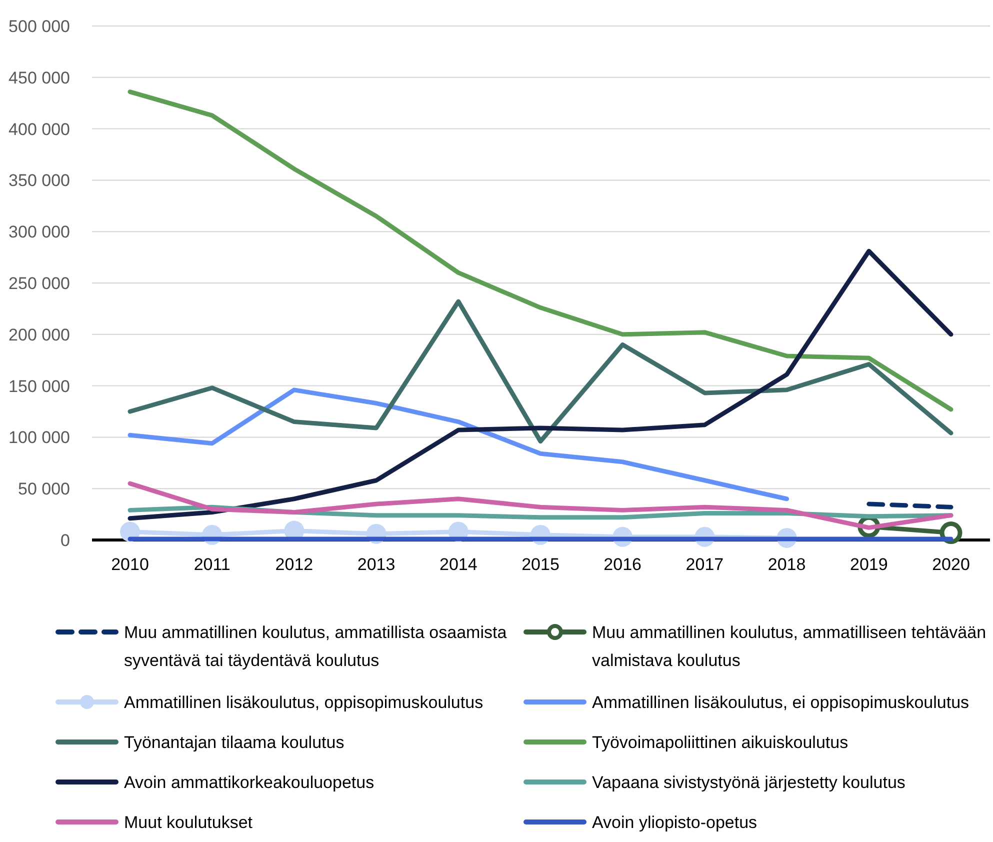  What do you see at coordinates (39, 26) in the screenshot?
I see `y-tick-label: 500 000` at bounding box center [39, 26].